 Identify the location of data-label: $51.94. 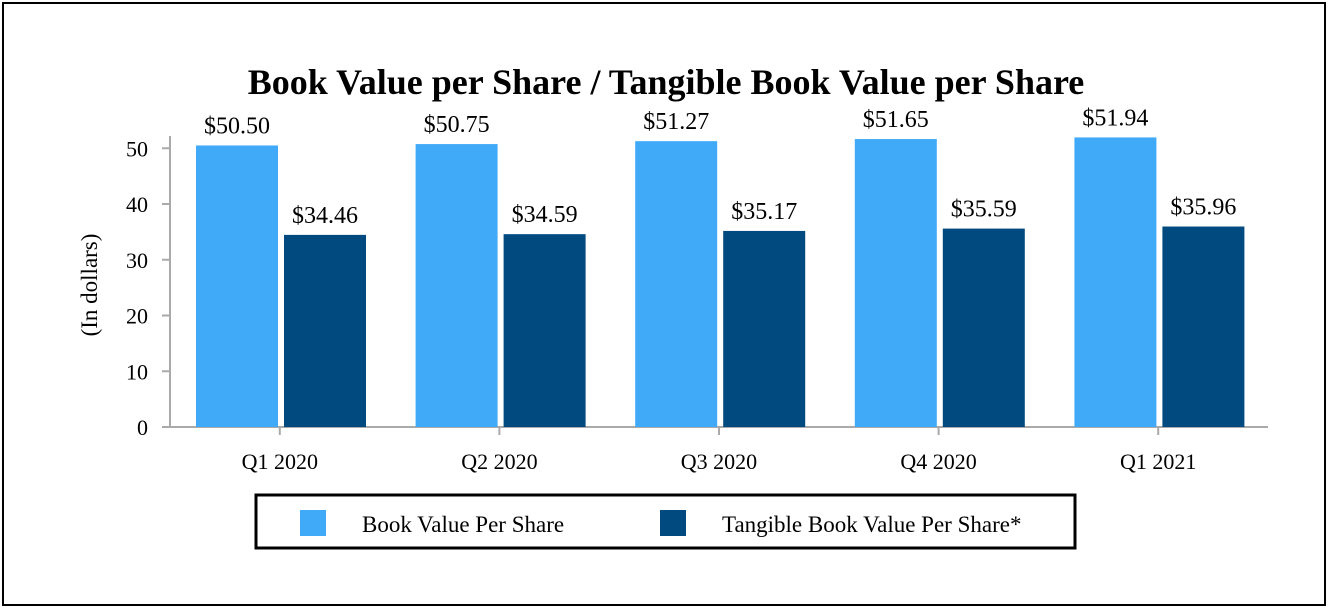
(1115, 118).